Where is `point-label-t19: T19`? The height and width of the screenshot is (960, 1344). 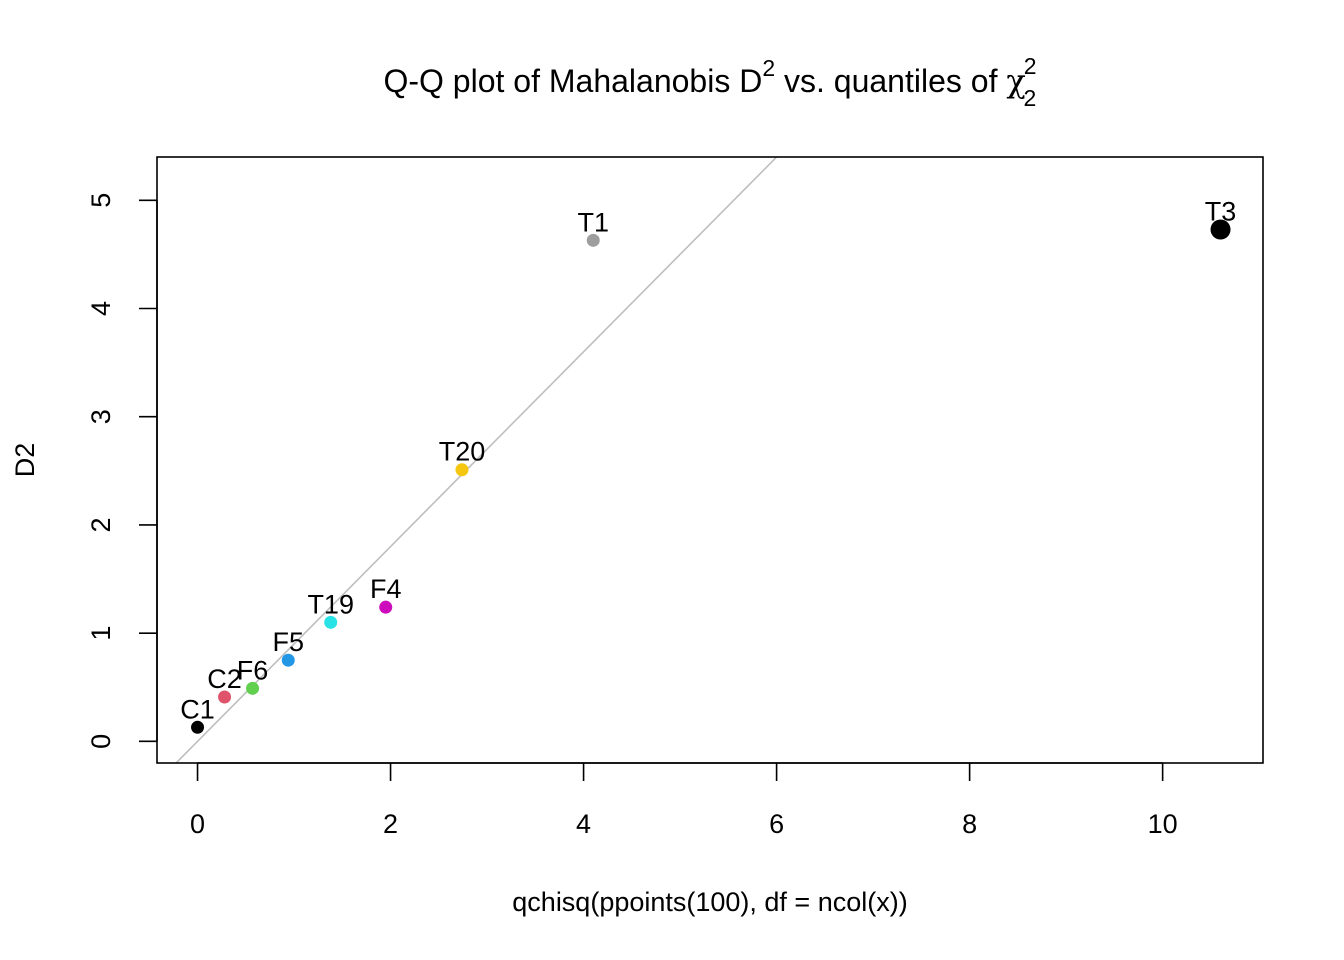
point-label-t19: T19 is located at coordinates (330, 604).